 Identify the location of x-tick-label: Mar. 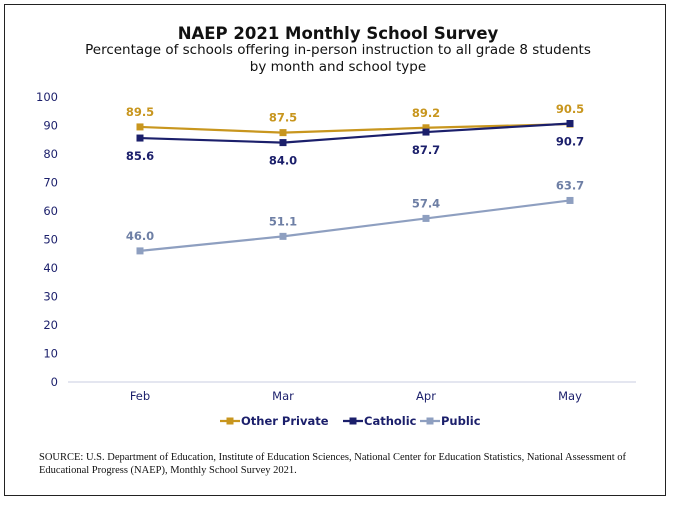
(283, 396).